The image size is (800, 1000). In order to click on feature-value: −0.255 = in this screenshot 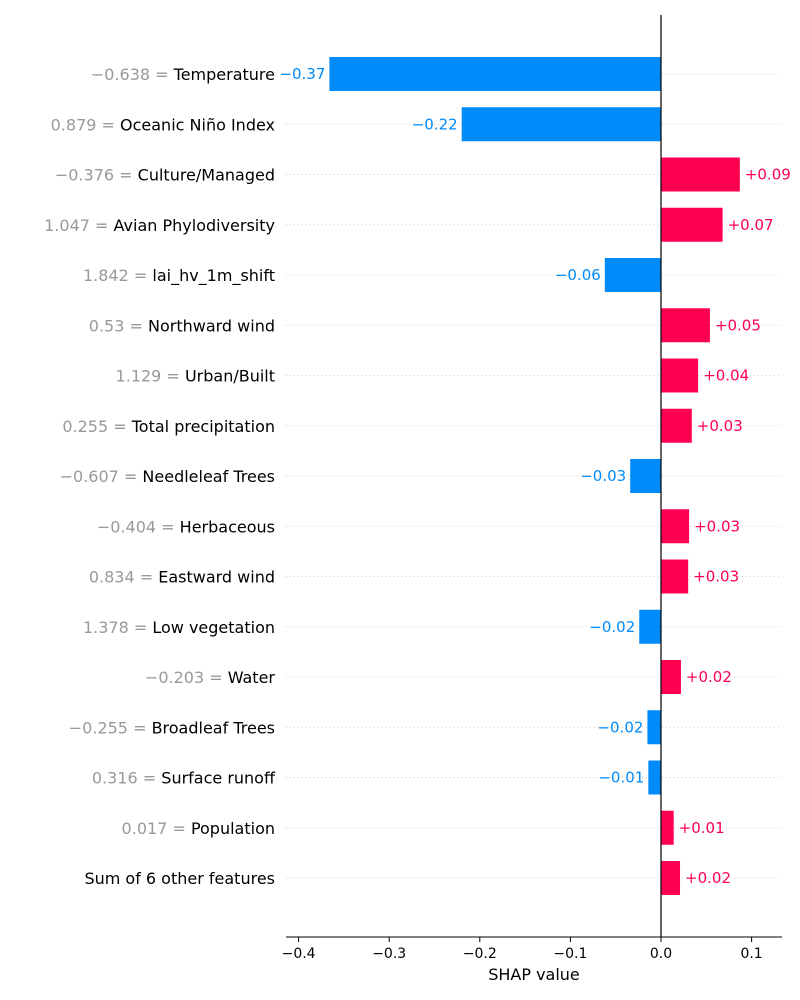, I will do `click(110, 727)`.